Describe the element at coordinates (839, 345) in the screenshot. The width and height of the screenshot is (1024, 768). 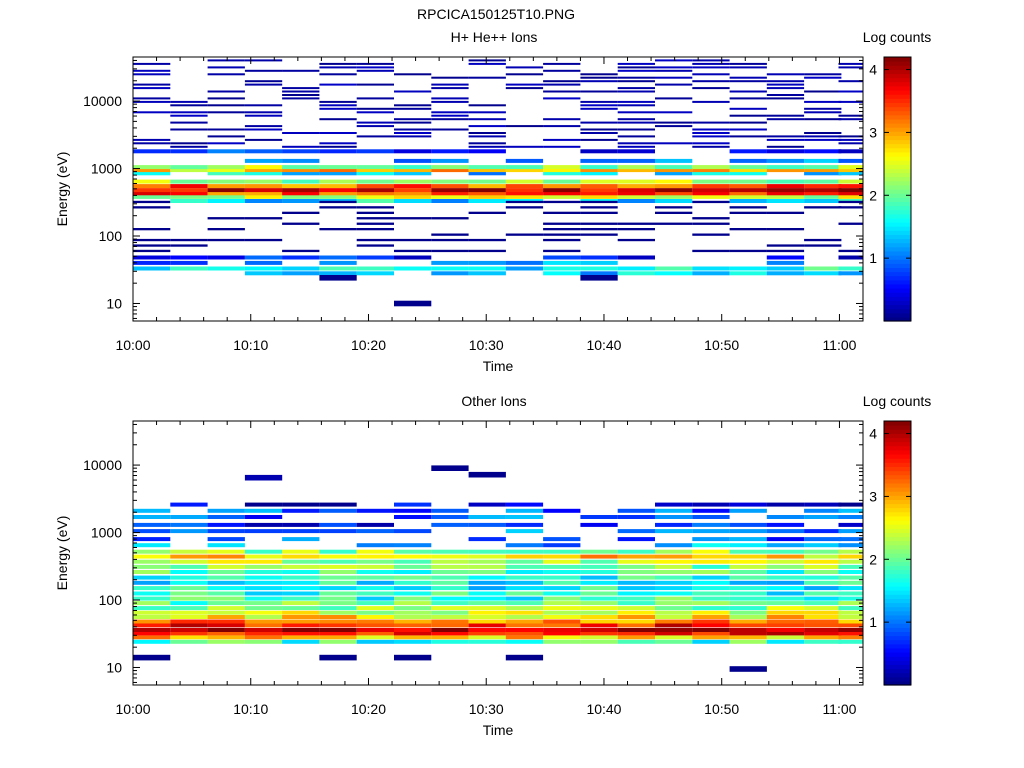
I see `x-tick-label: 11:00` at that location.